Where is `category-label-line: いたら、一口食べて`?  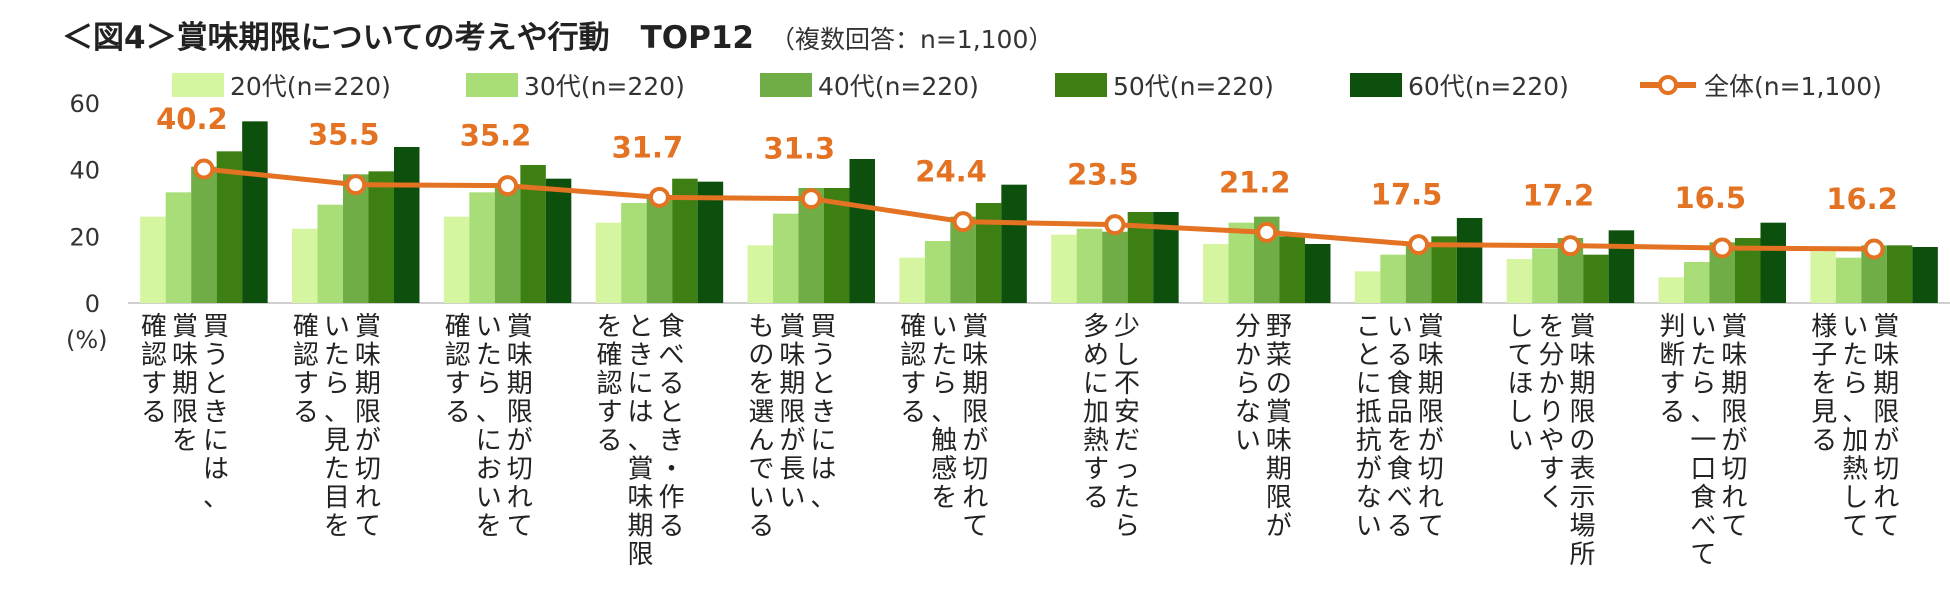 category-label-line: いたら、一口食べて is located at coordinates (1703, 441).